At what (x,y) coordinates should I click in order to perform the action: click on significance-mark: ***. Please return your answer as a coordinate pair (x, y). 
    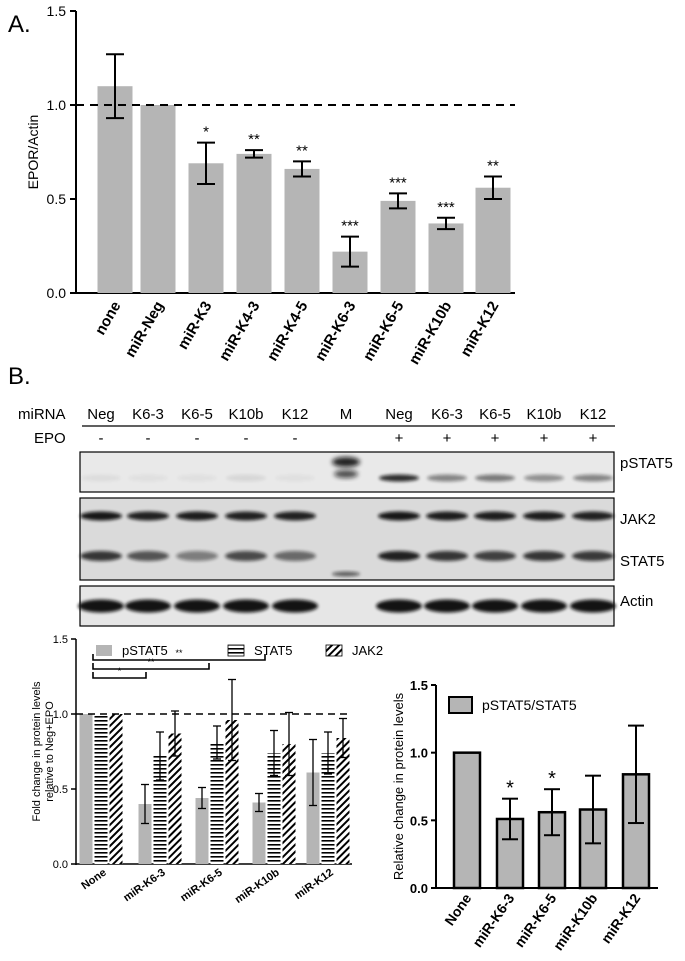
    Looking at the image, I should click on (446, 207).